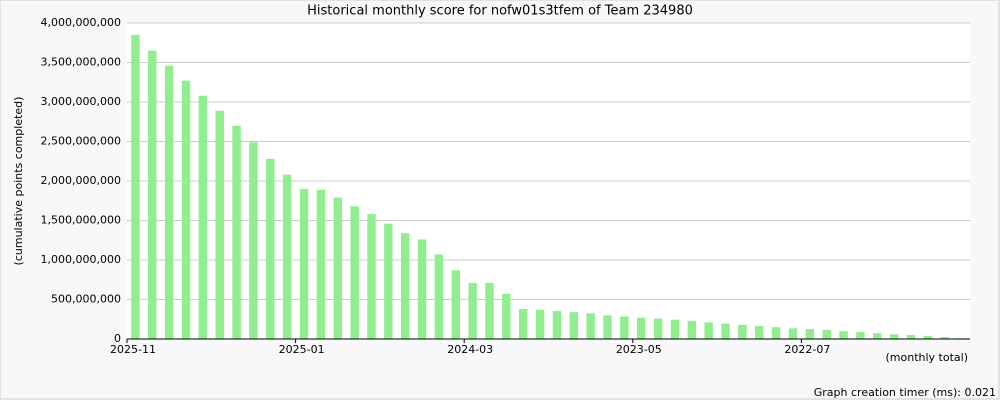  What do you see at coordinates (302, 349) in the screenshot?
I see `x-tick-label: 2025-01` at bounding box center [302, 349].